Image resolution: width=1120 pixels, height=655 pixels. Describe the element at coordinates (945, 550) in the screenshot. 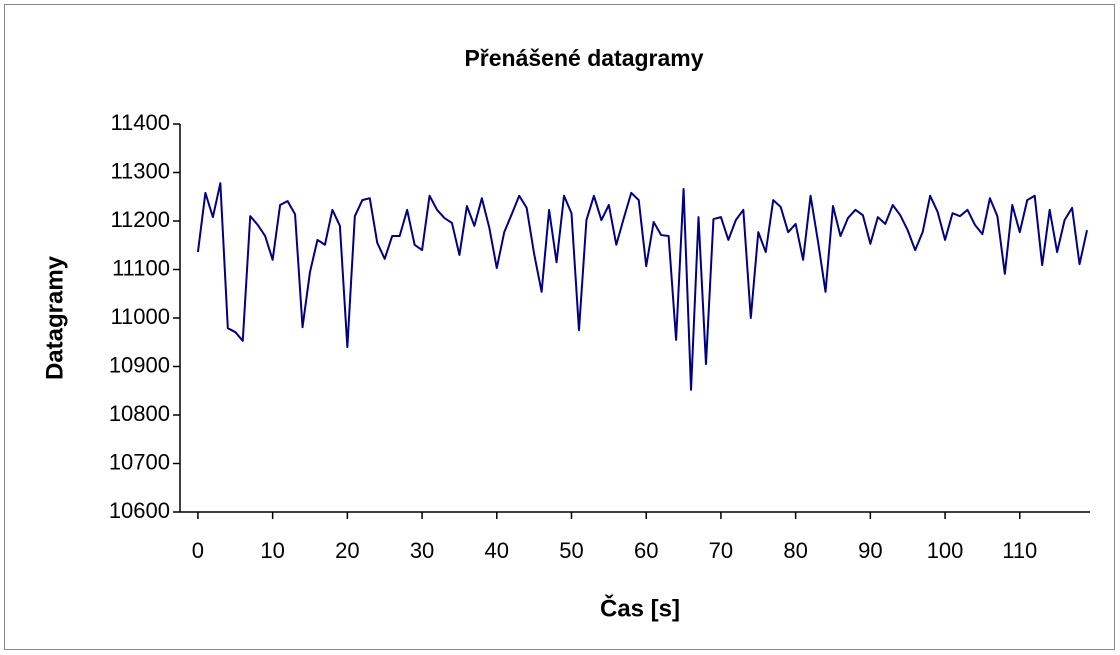

I see `x-tick-label: 100` at that location.